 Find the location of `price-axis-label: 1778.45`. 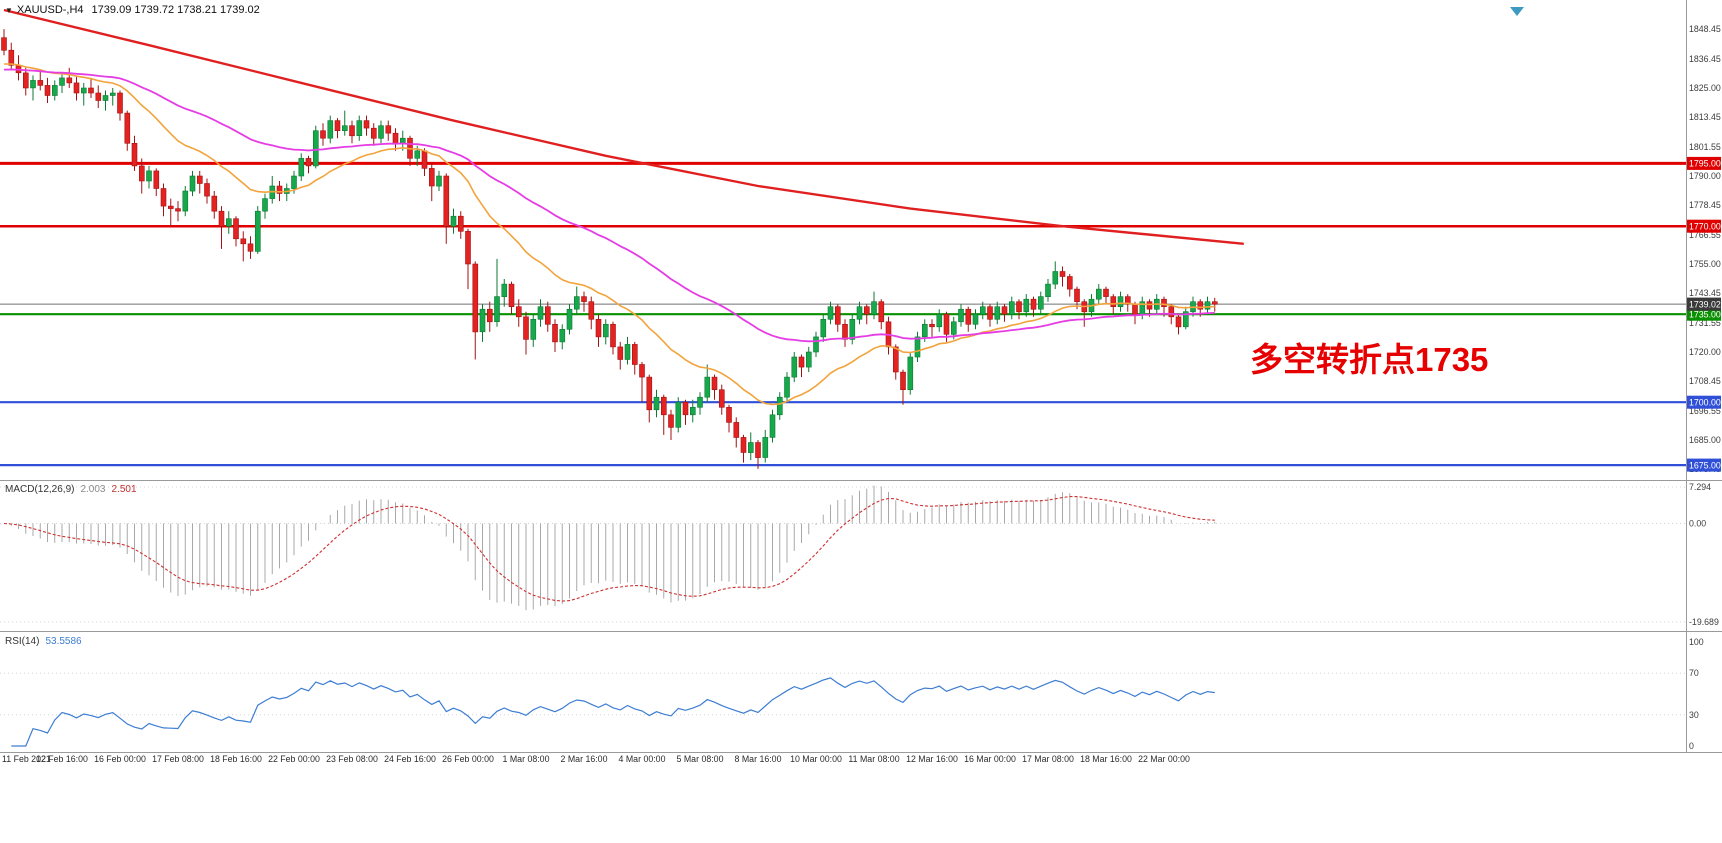

price-axis-label: 1778.45 is located at coordinates (1705, 205).